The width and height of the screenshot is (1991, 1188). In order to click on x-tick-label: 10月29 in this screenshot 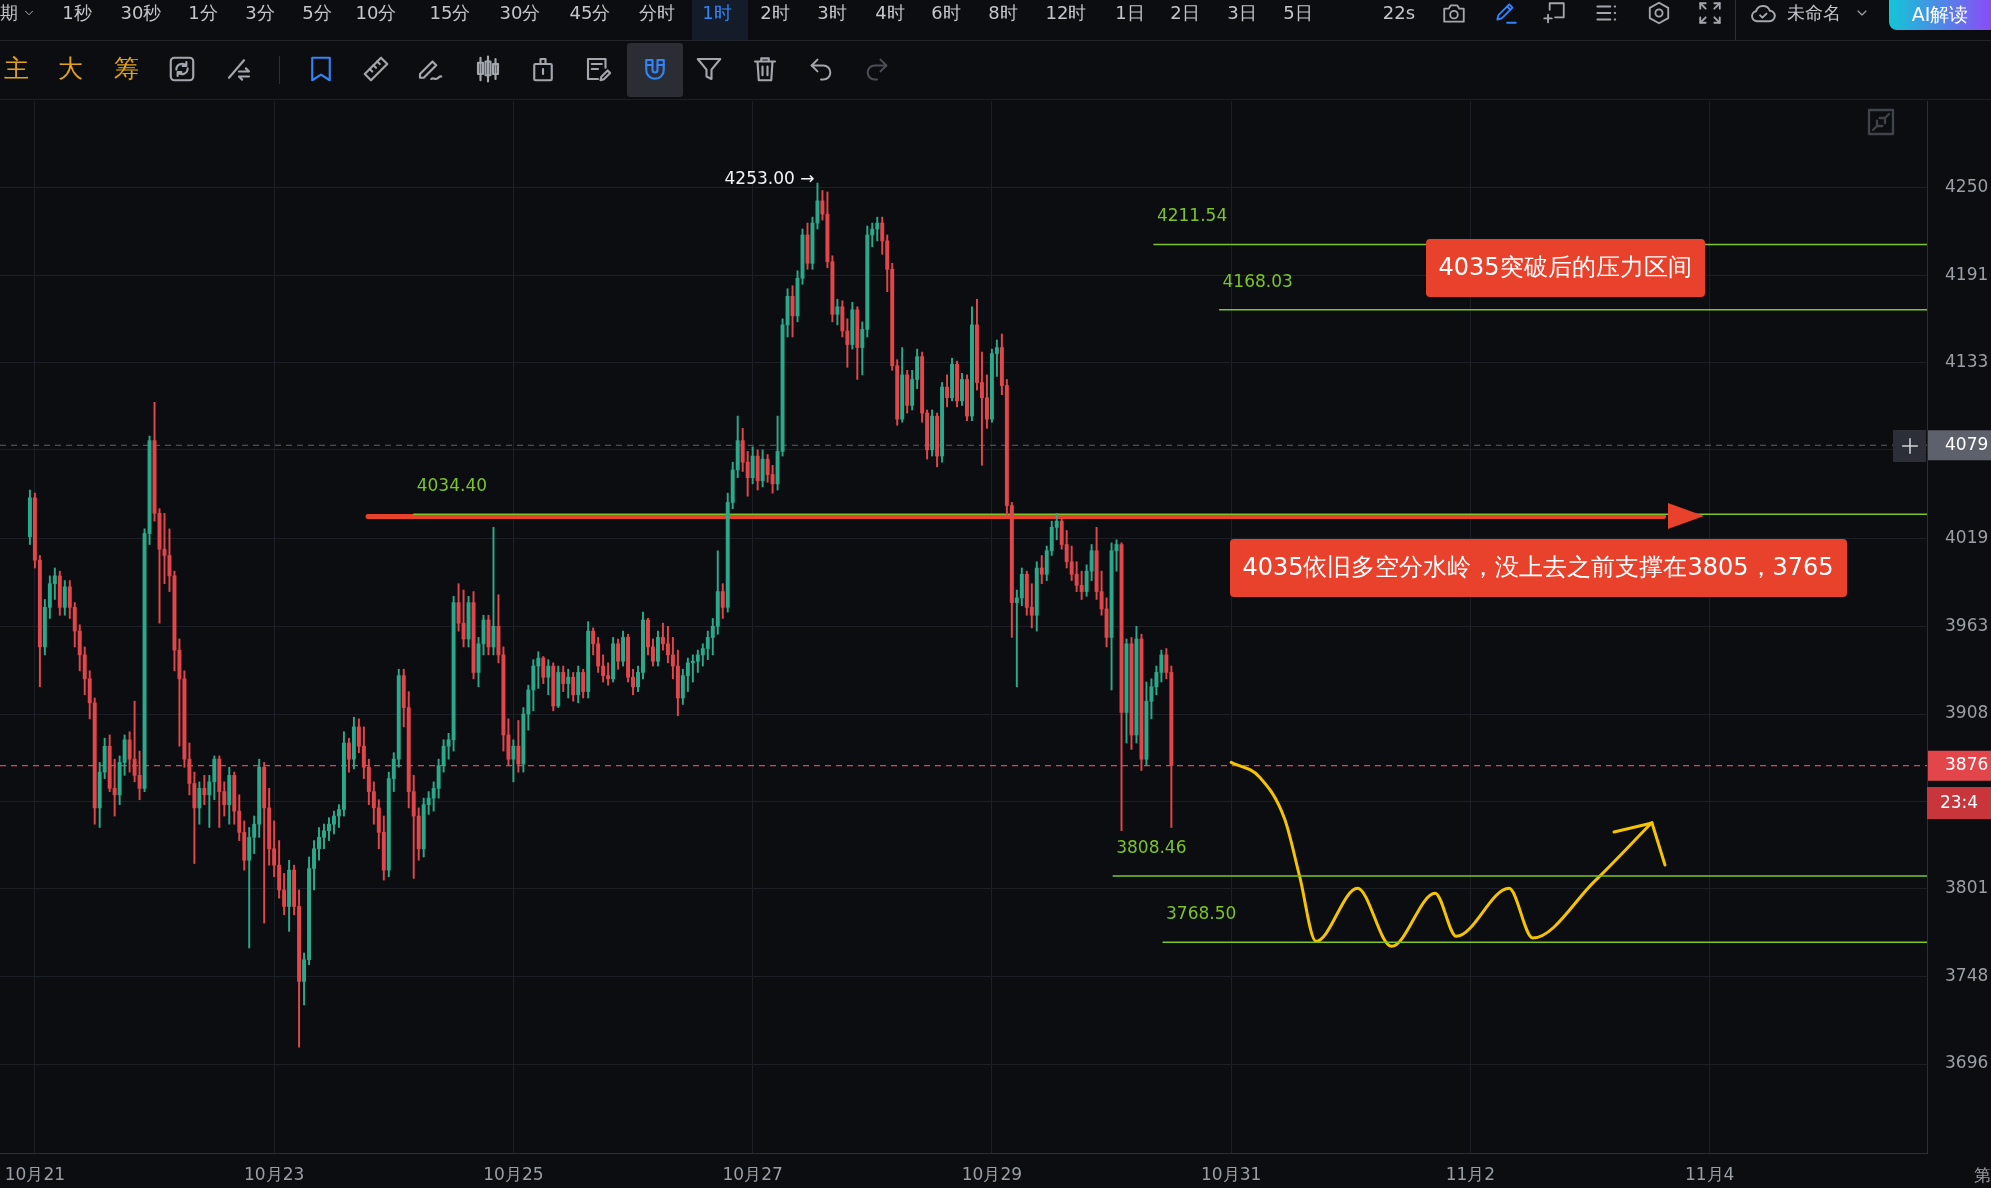, I will do `click(992, 1173)`.